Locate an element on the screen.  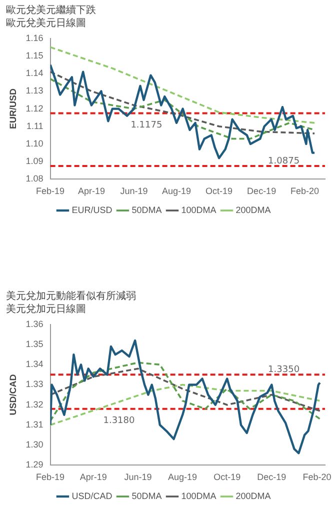
y-tick-label: 1.14 is located at coordinates (35, 73).